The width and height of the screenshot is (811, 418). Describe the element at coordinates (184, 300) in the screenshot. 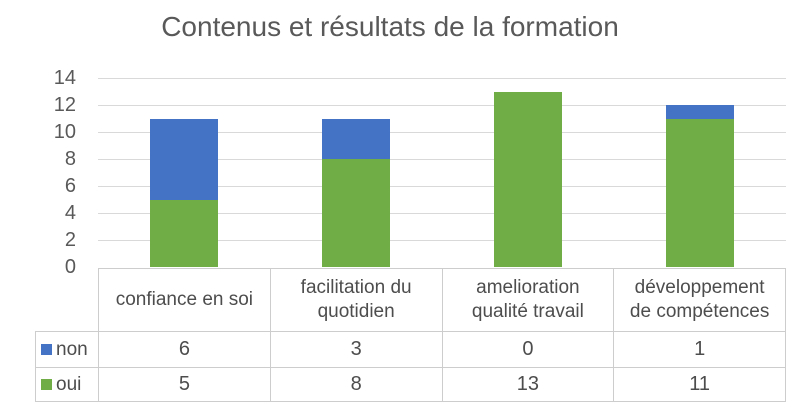

I see `category-label-1: confiance en soi` at that location.